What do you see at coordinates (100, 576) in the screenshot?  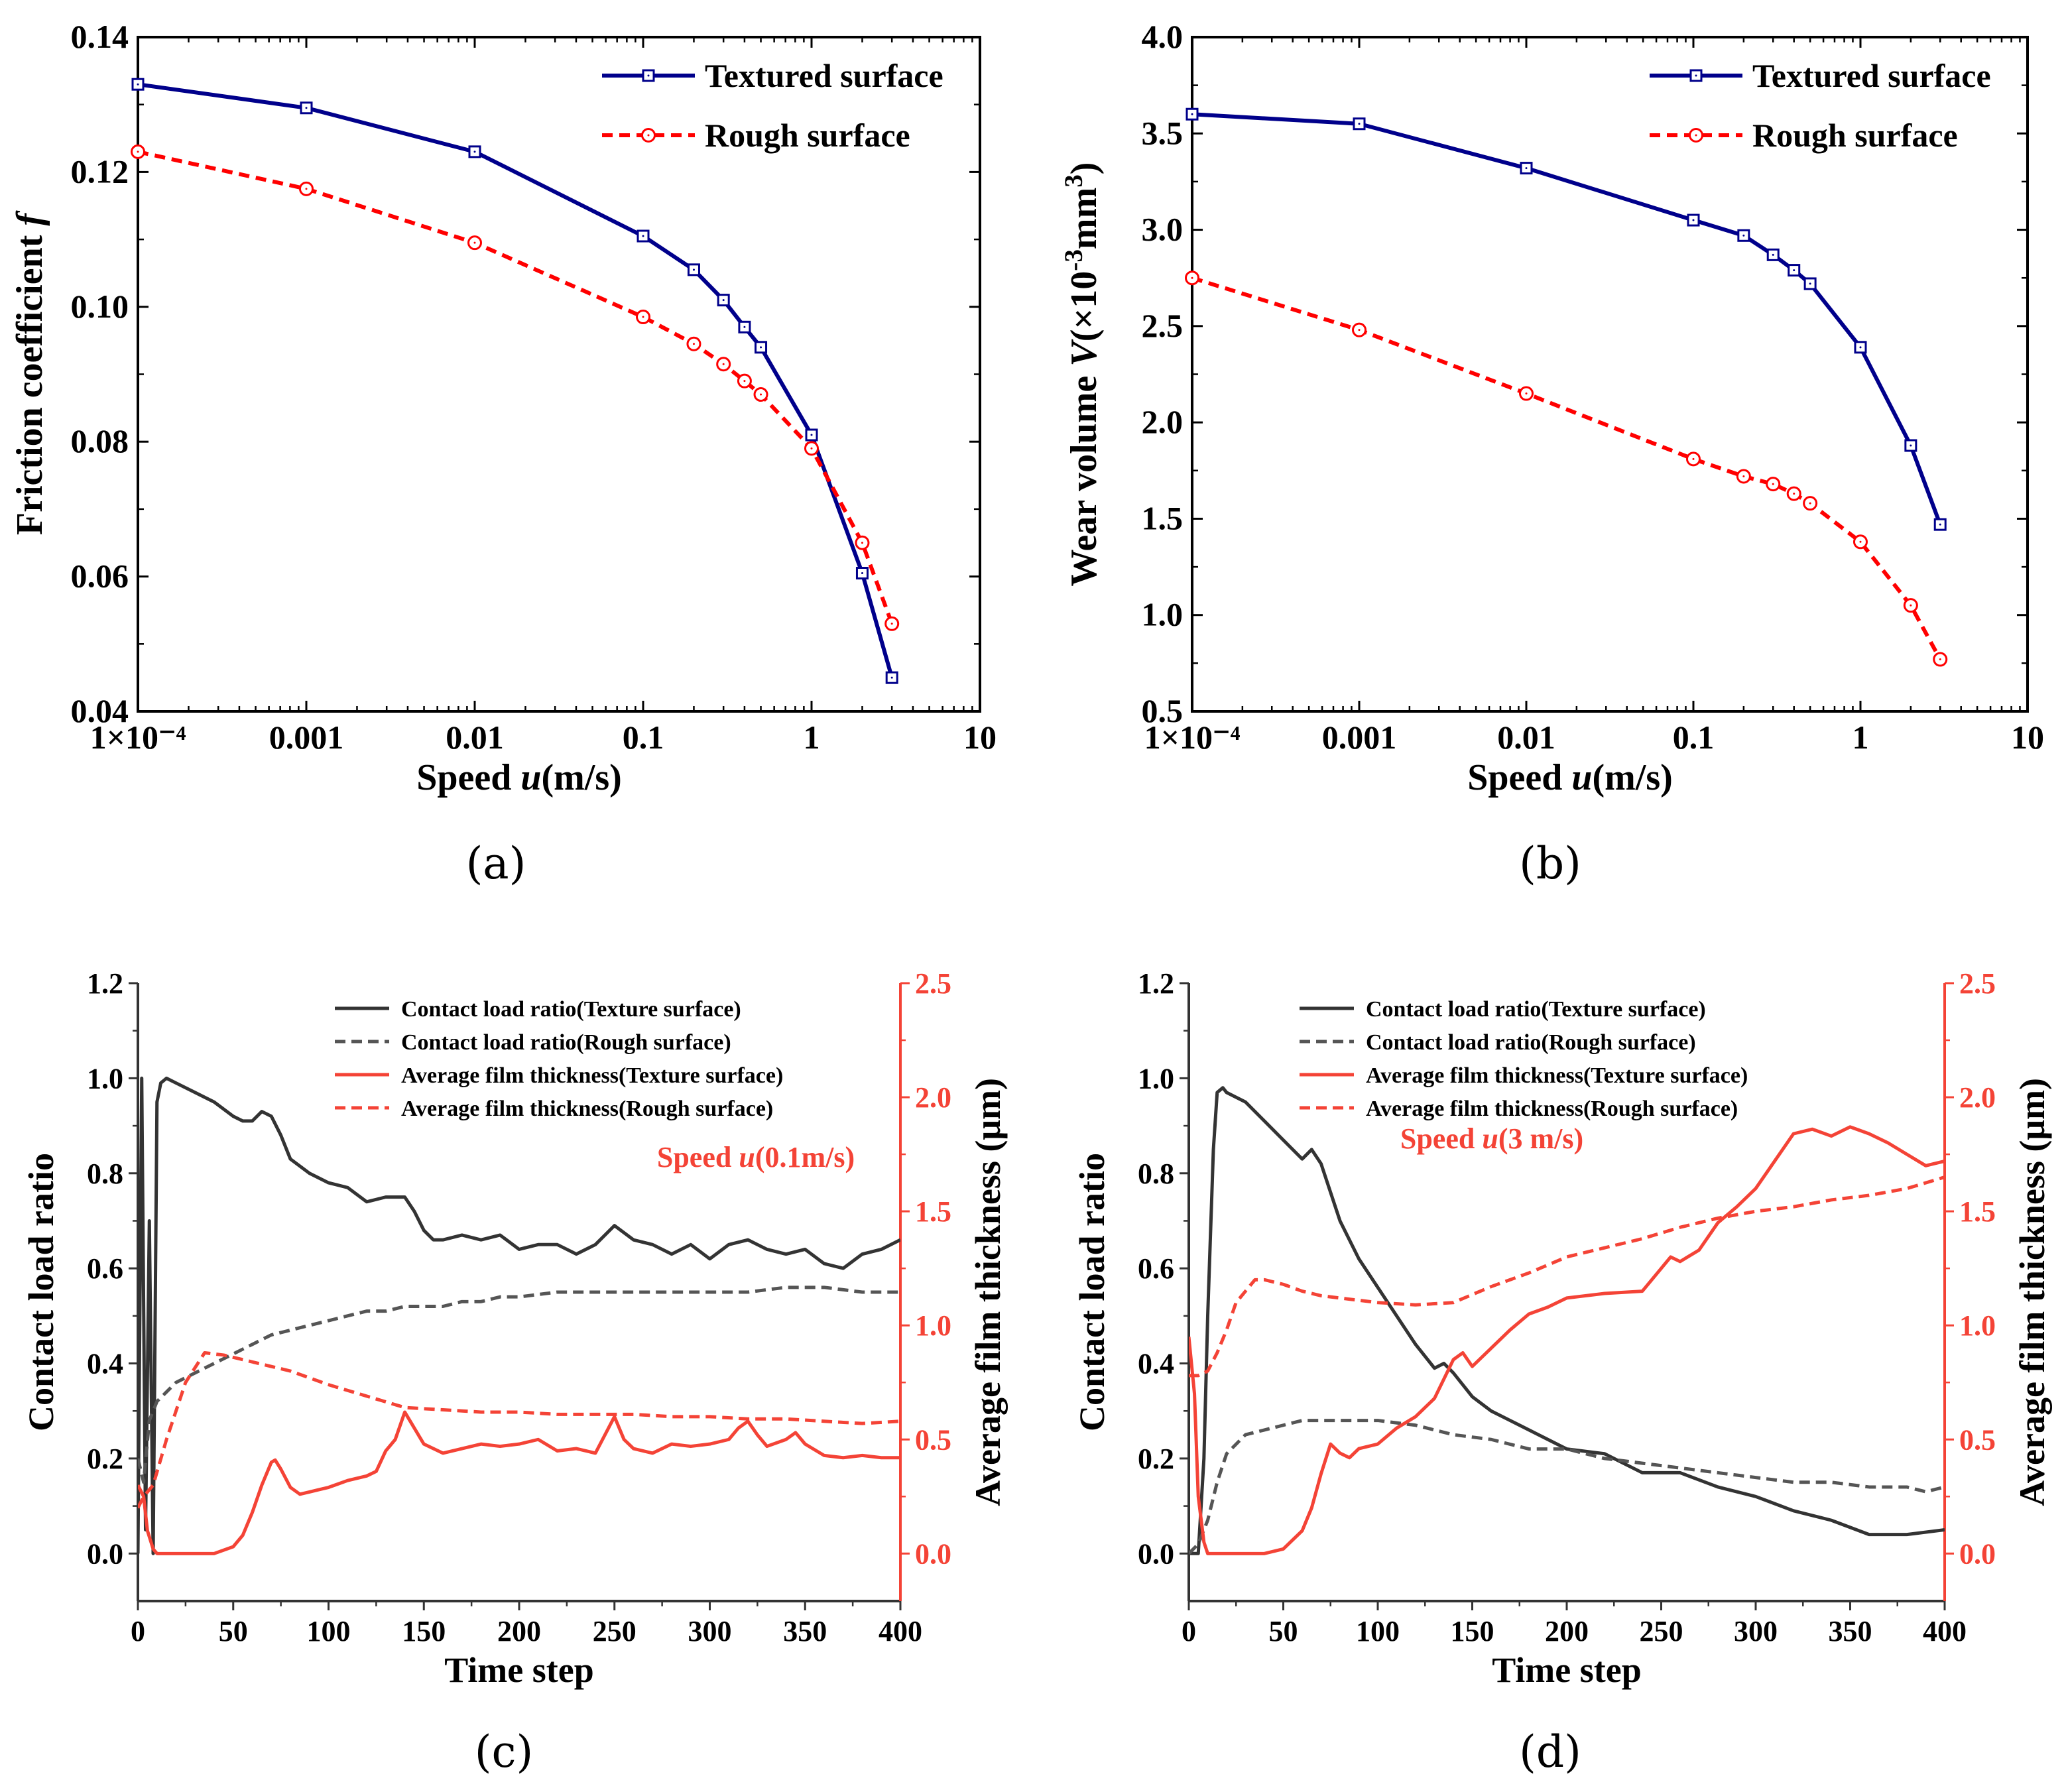 I see `y-tick-label: 0.06` at bounding box center [100, 576].